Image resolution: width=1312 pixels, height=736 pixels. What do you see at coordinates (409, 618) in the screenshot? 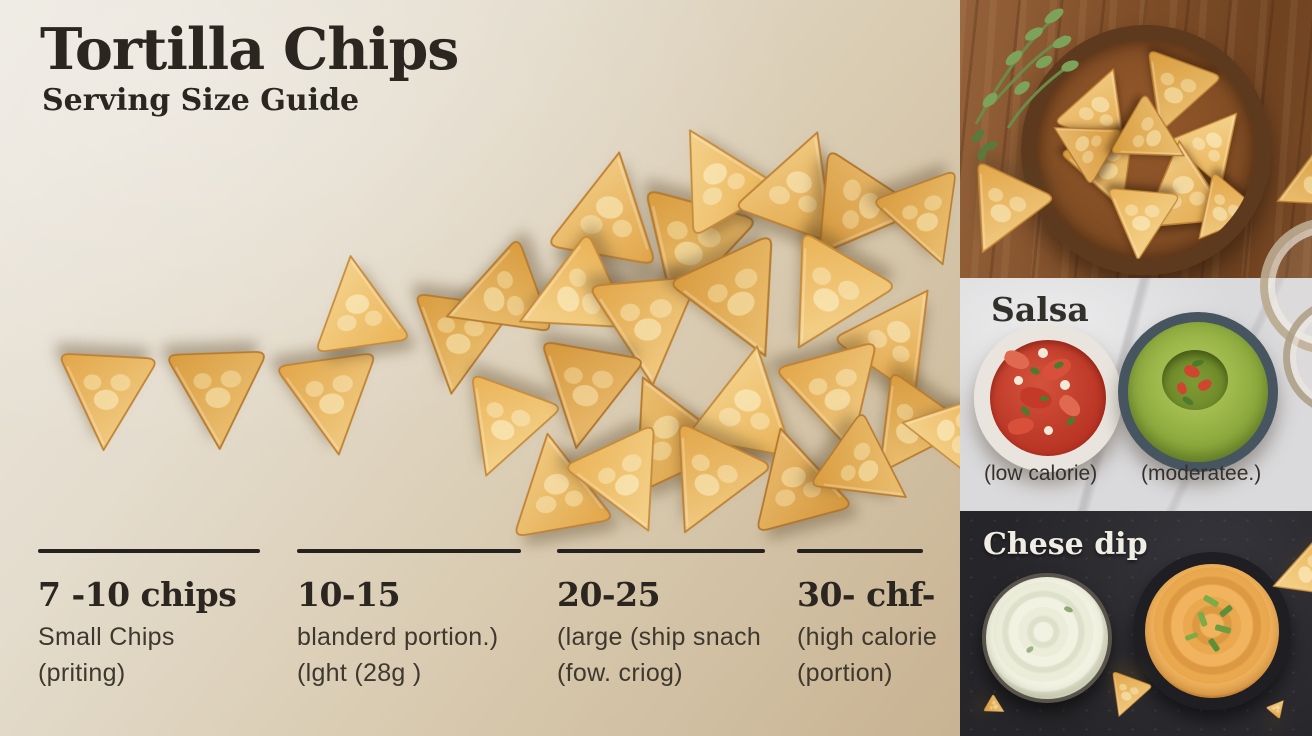
I see `serving-column-standard: 10-15 blanderd portion.) (lght (28g )` at bounding box center [409, 618].